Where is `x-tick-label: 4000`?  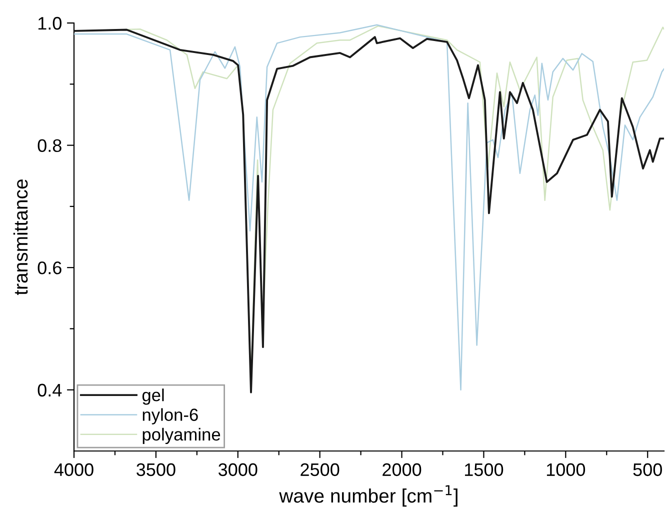 x-tick-label: 4000 is located at coordinates (74, 469).